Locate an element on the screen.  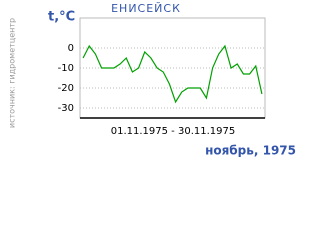
x-axis-label: 01.11.1975 - 30.11.1975 is located at coordinates (173, 131).